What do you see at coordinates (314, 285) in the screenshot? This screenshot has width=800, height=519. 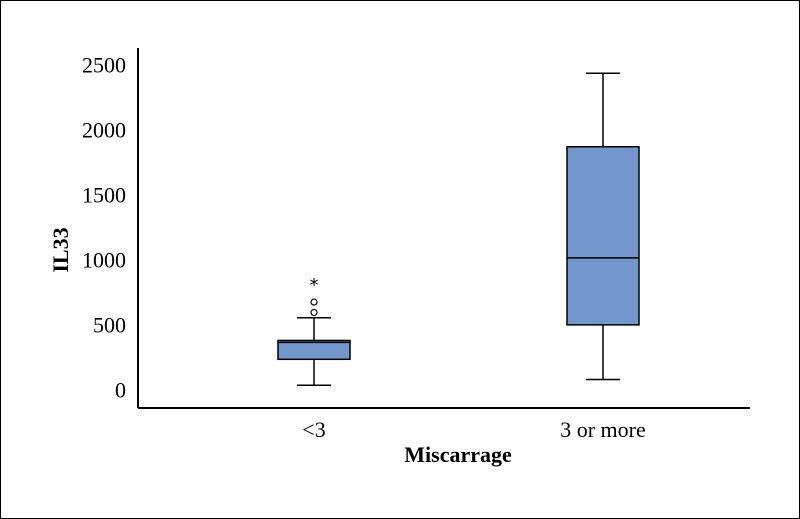 I see `extreme-point: *` at bounding box center [314, 285].